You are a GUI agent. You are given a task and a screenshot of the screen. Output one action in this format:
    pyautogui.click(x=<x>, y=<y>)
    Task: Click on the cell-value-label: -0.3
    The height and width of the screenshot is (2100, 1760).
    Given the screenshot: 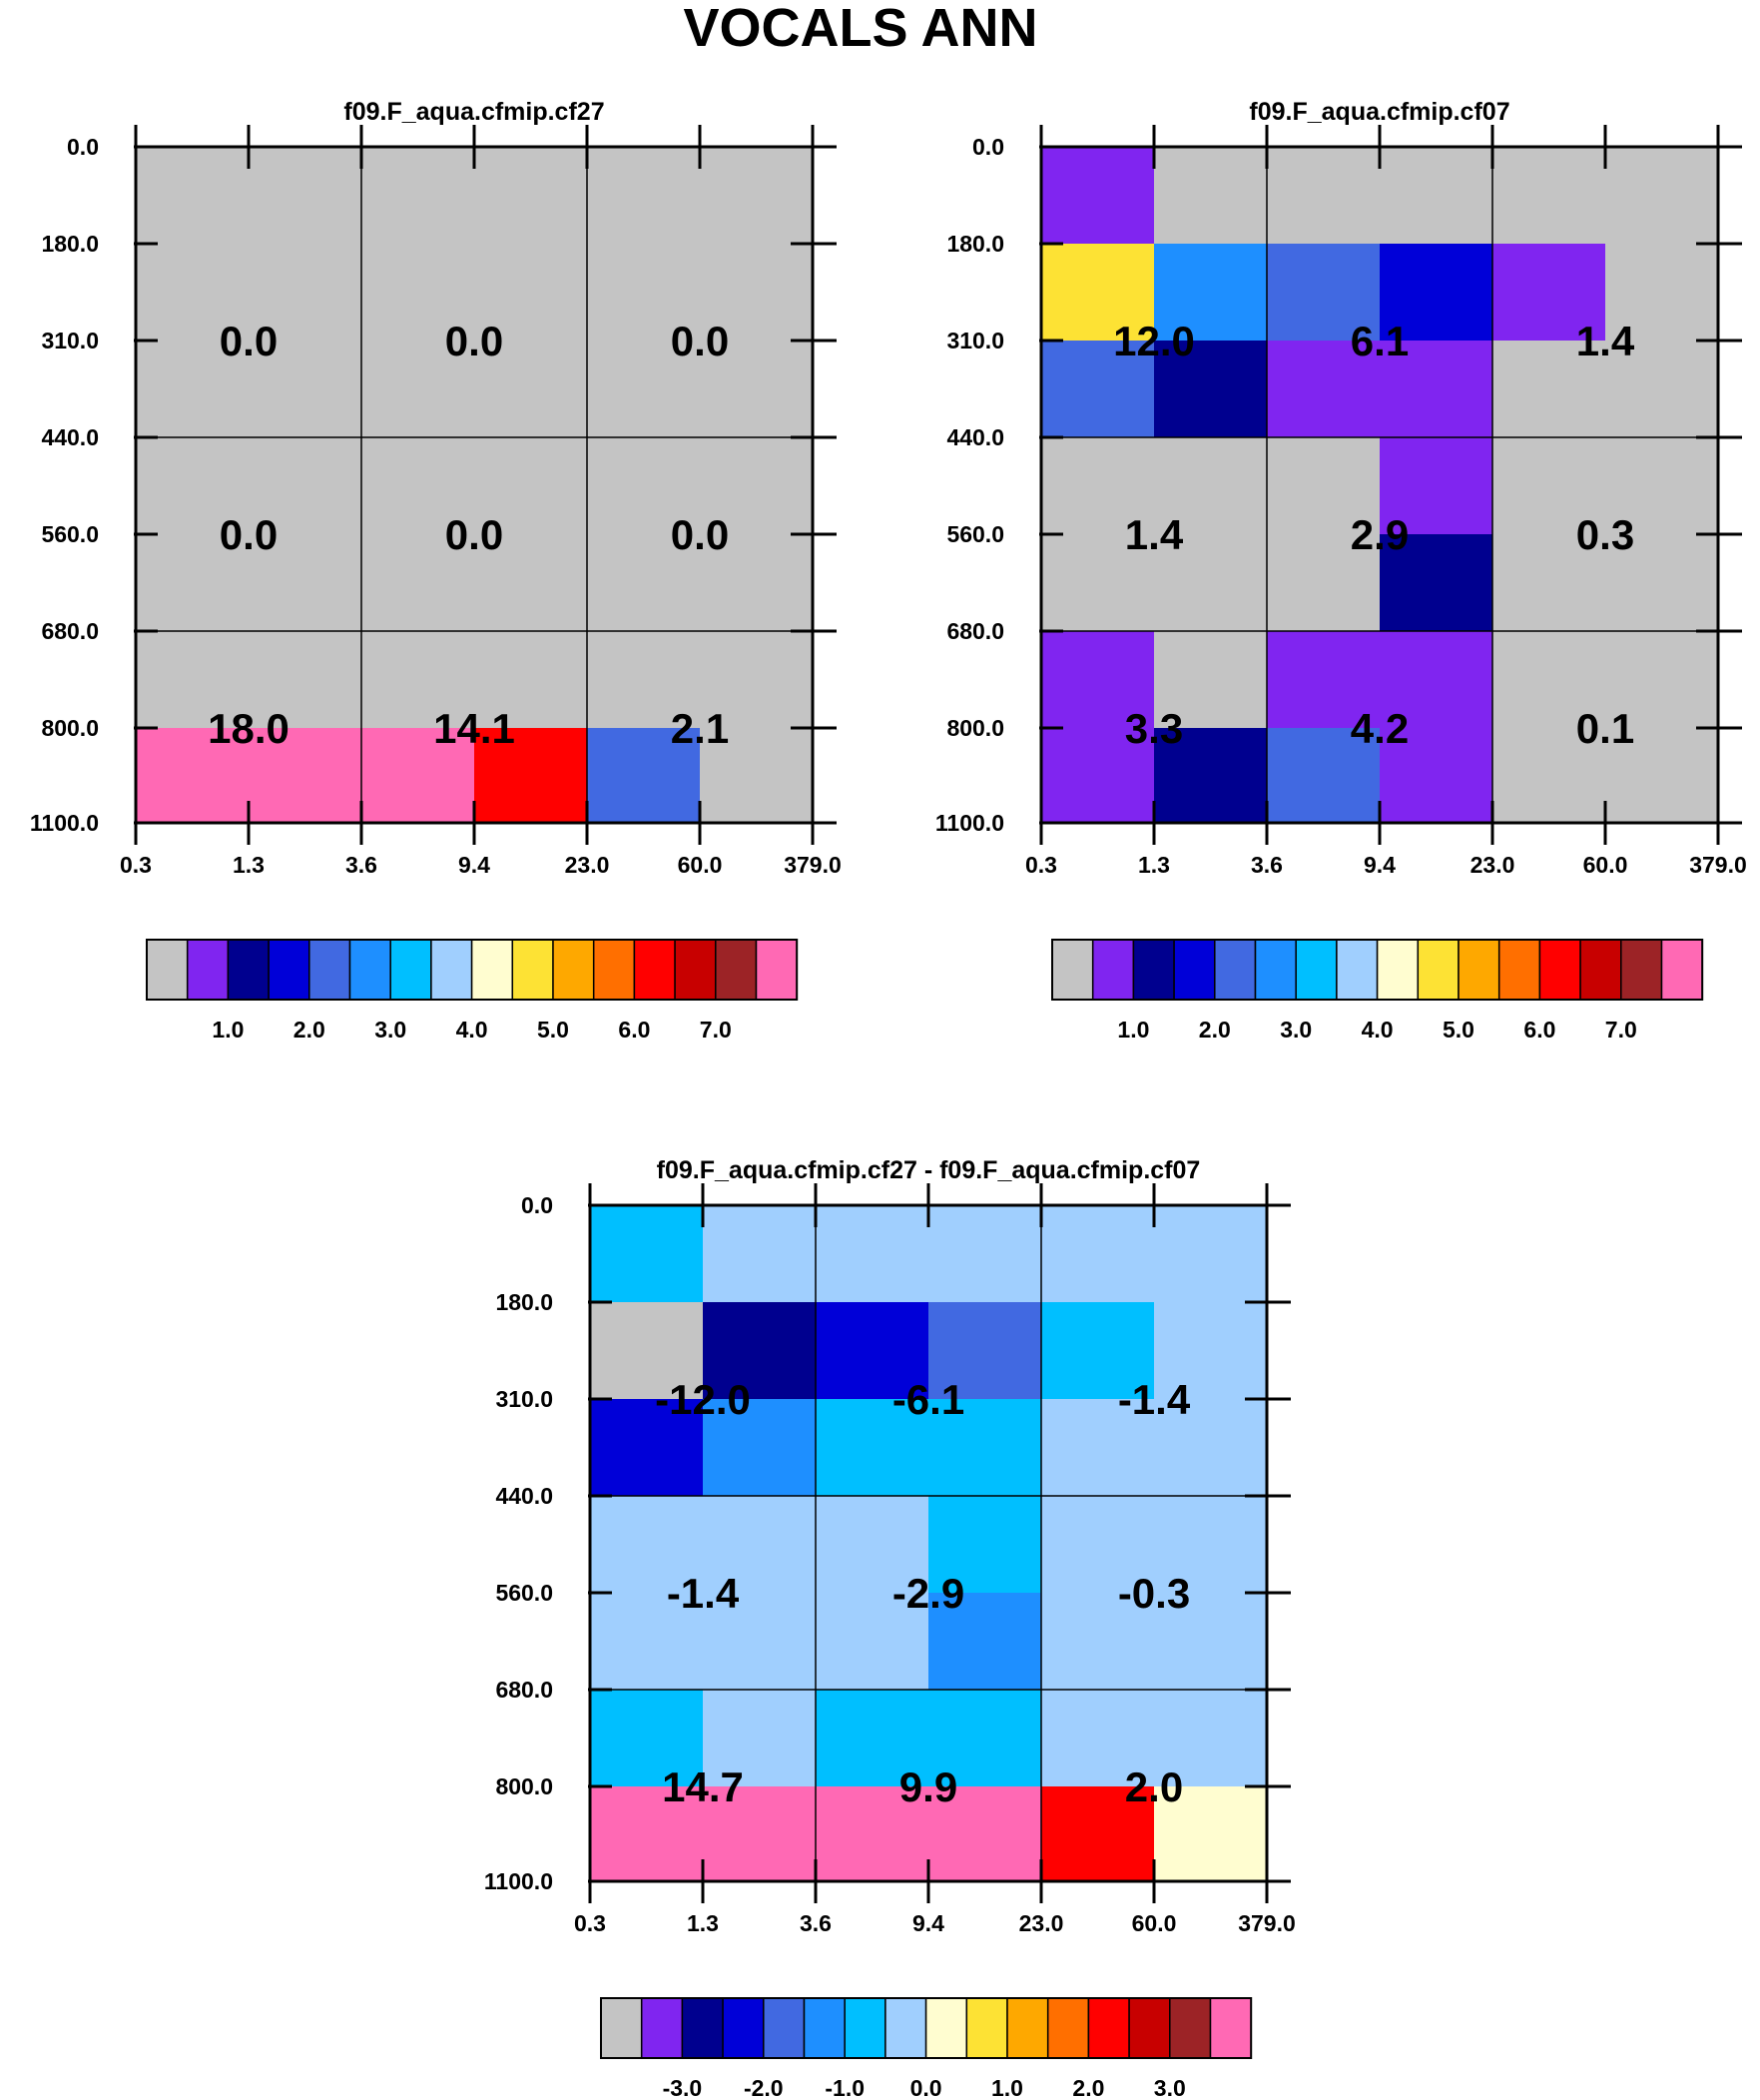 What is the action you would take?
    pyautogui.click(x=1154, y=1593)
    